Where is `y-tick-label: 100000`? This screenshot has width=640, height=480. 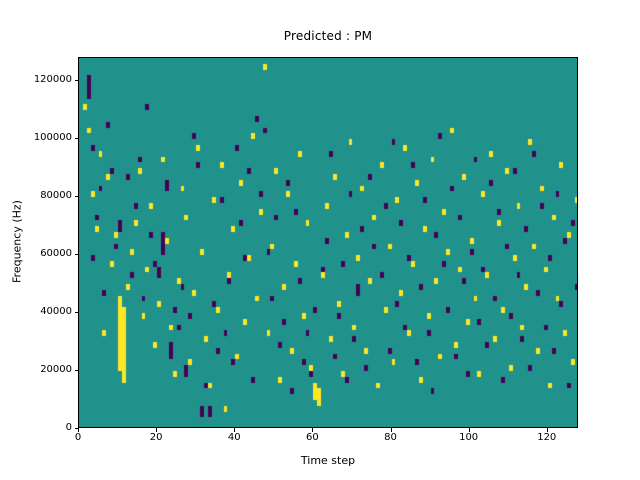 y-tick-label: 100000 is located at coordinates (52, 138).